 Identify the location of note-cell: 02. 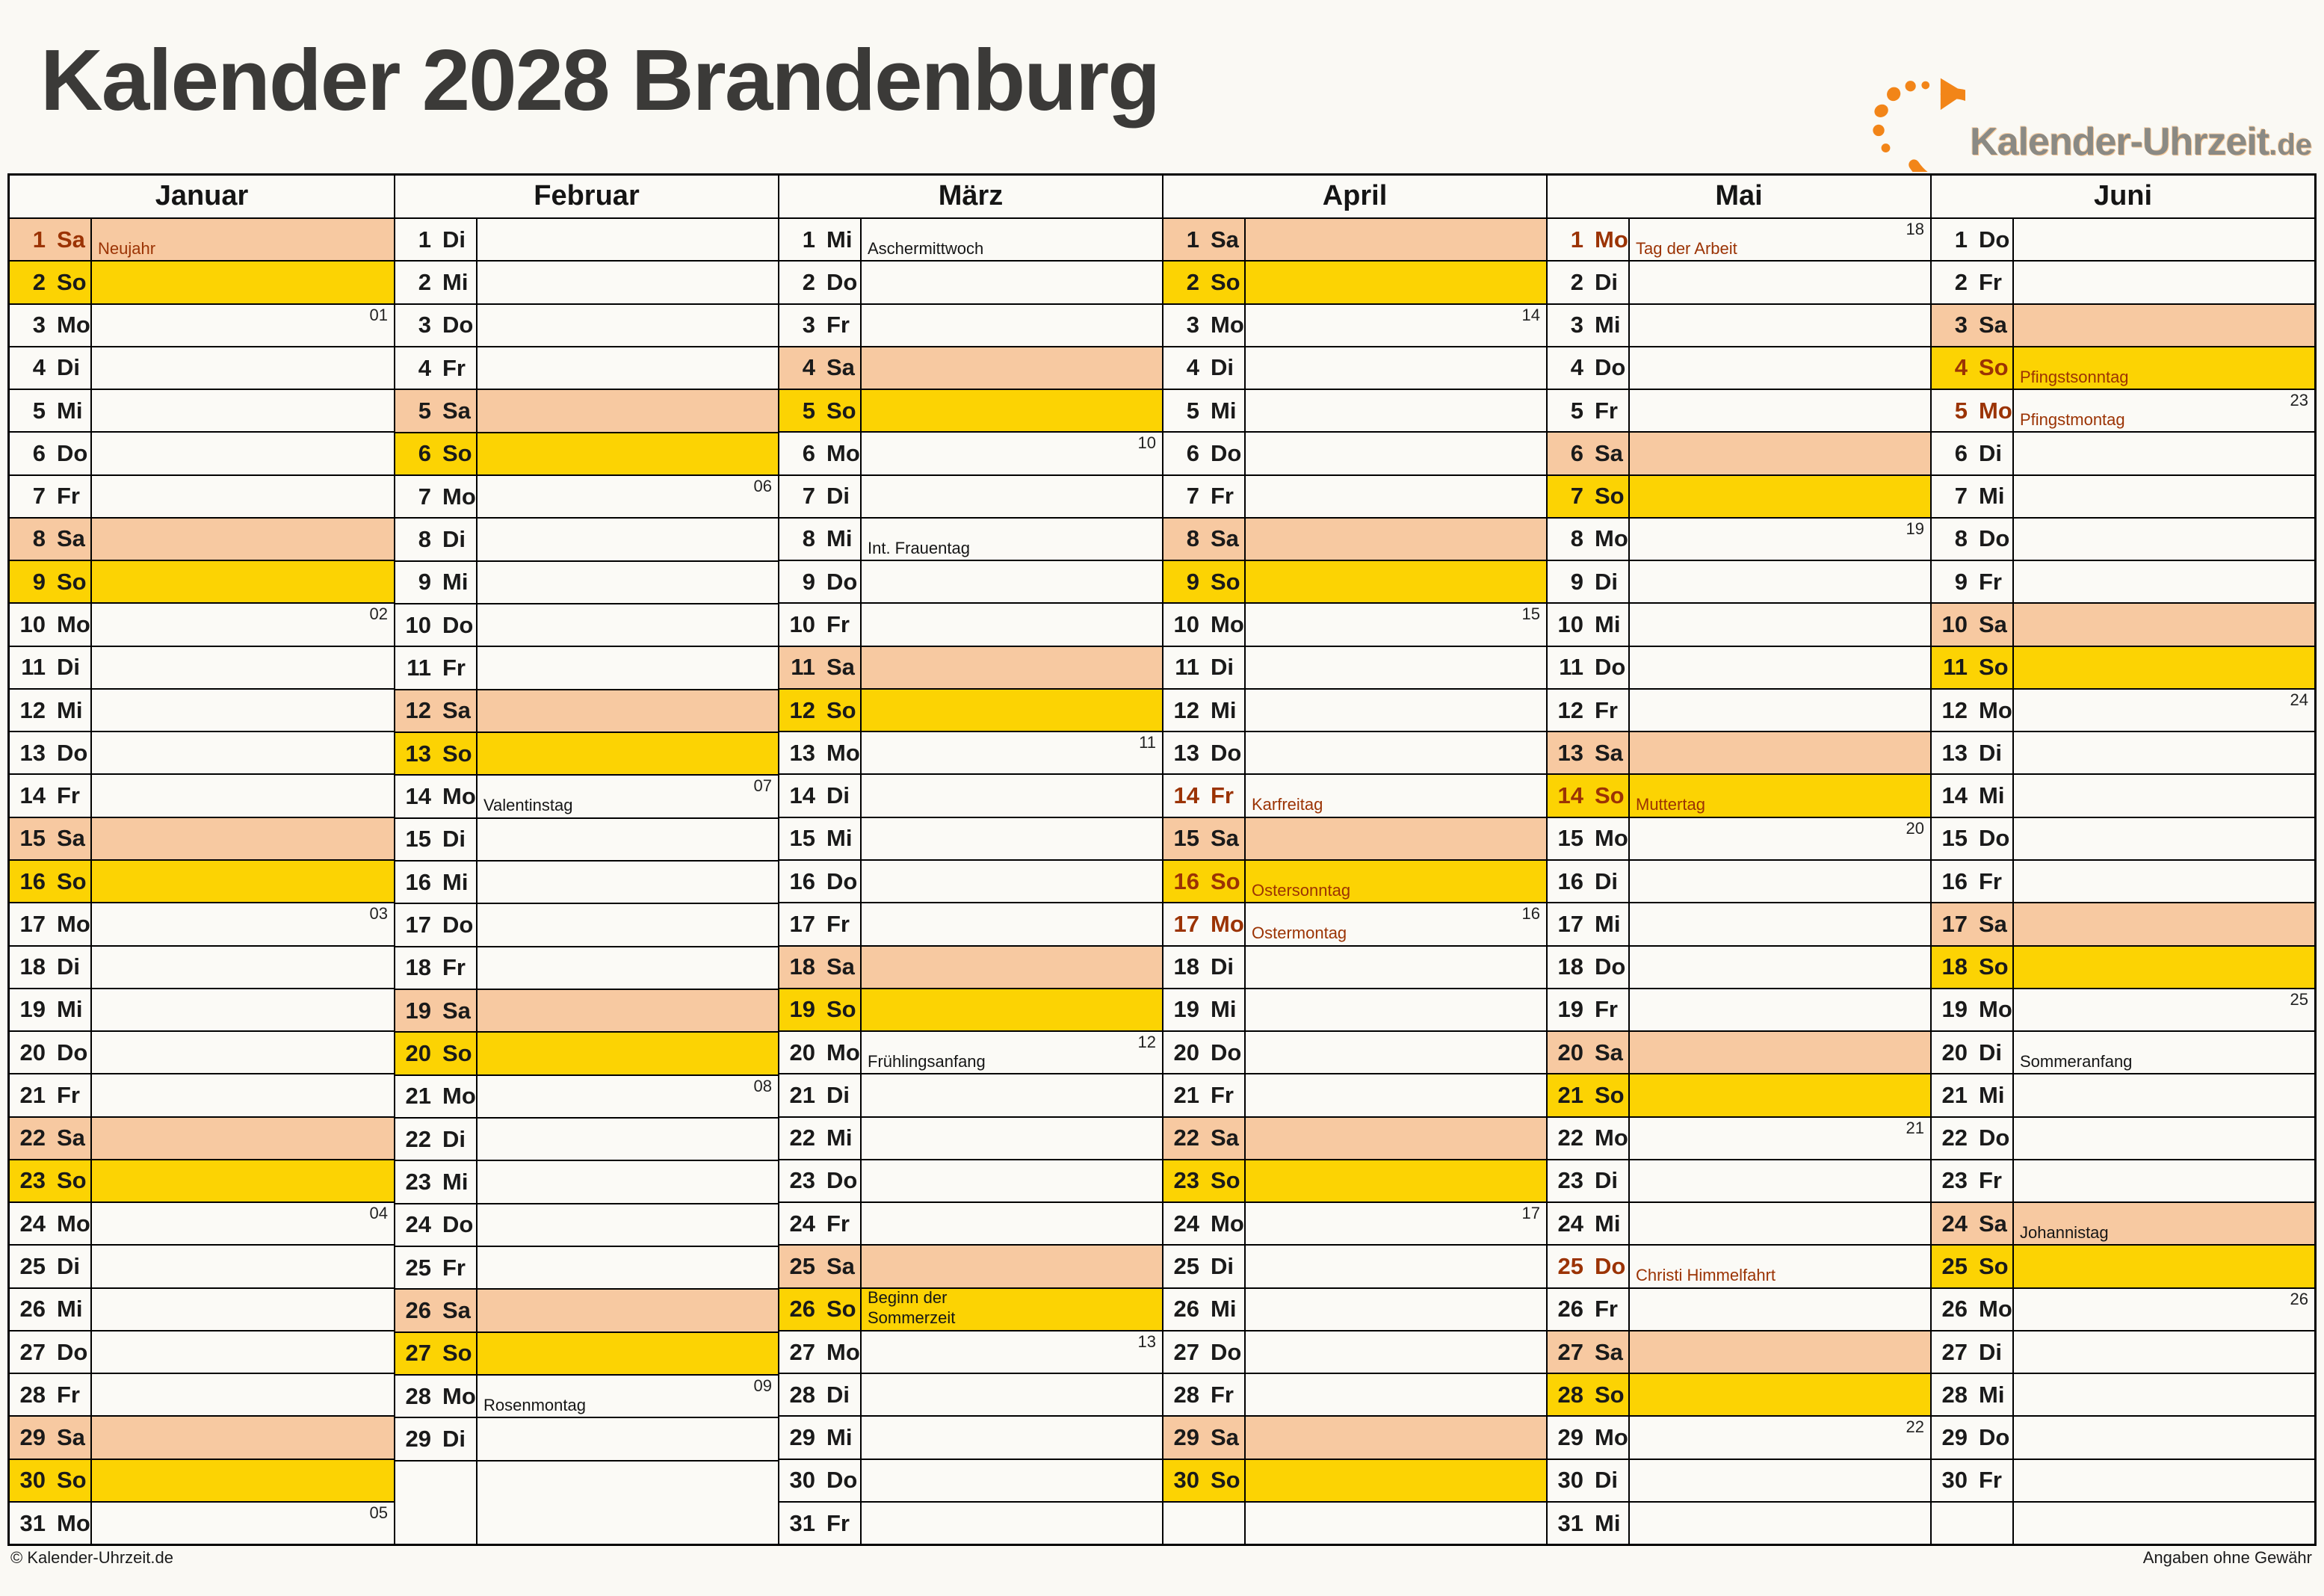
(243, 624).